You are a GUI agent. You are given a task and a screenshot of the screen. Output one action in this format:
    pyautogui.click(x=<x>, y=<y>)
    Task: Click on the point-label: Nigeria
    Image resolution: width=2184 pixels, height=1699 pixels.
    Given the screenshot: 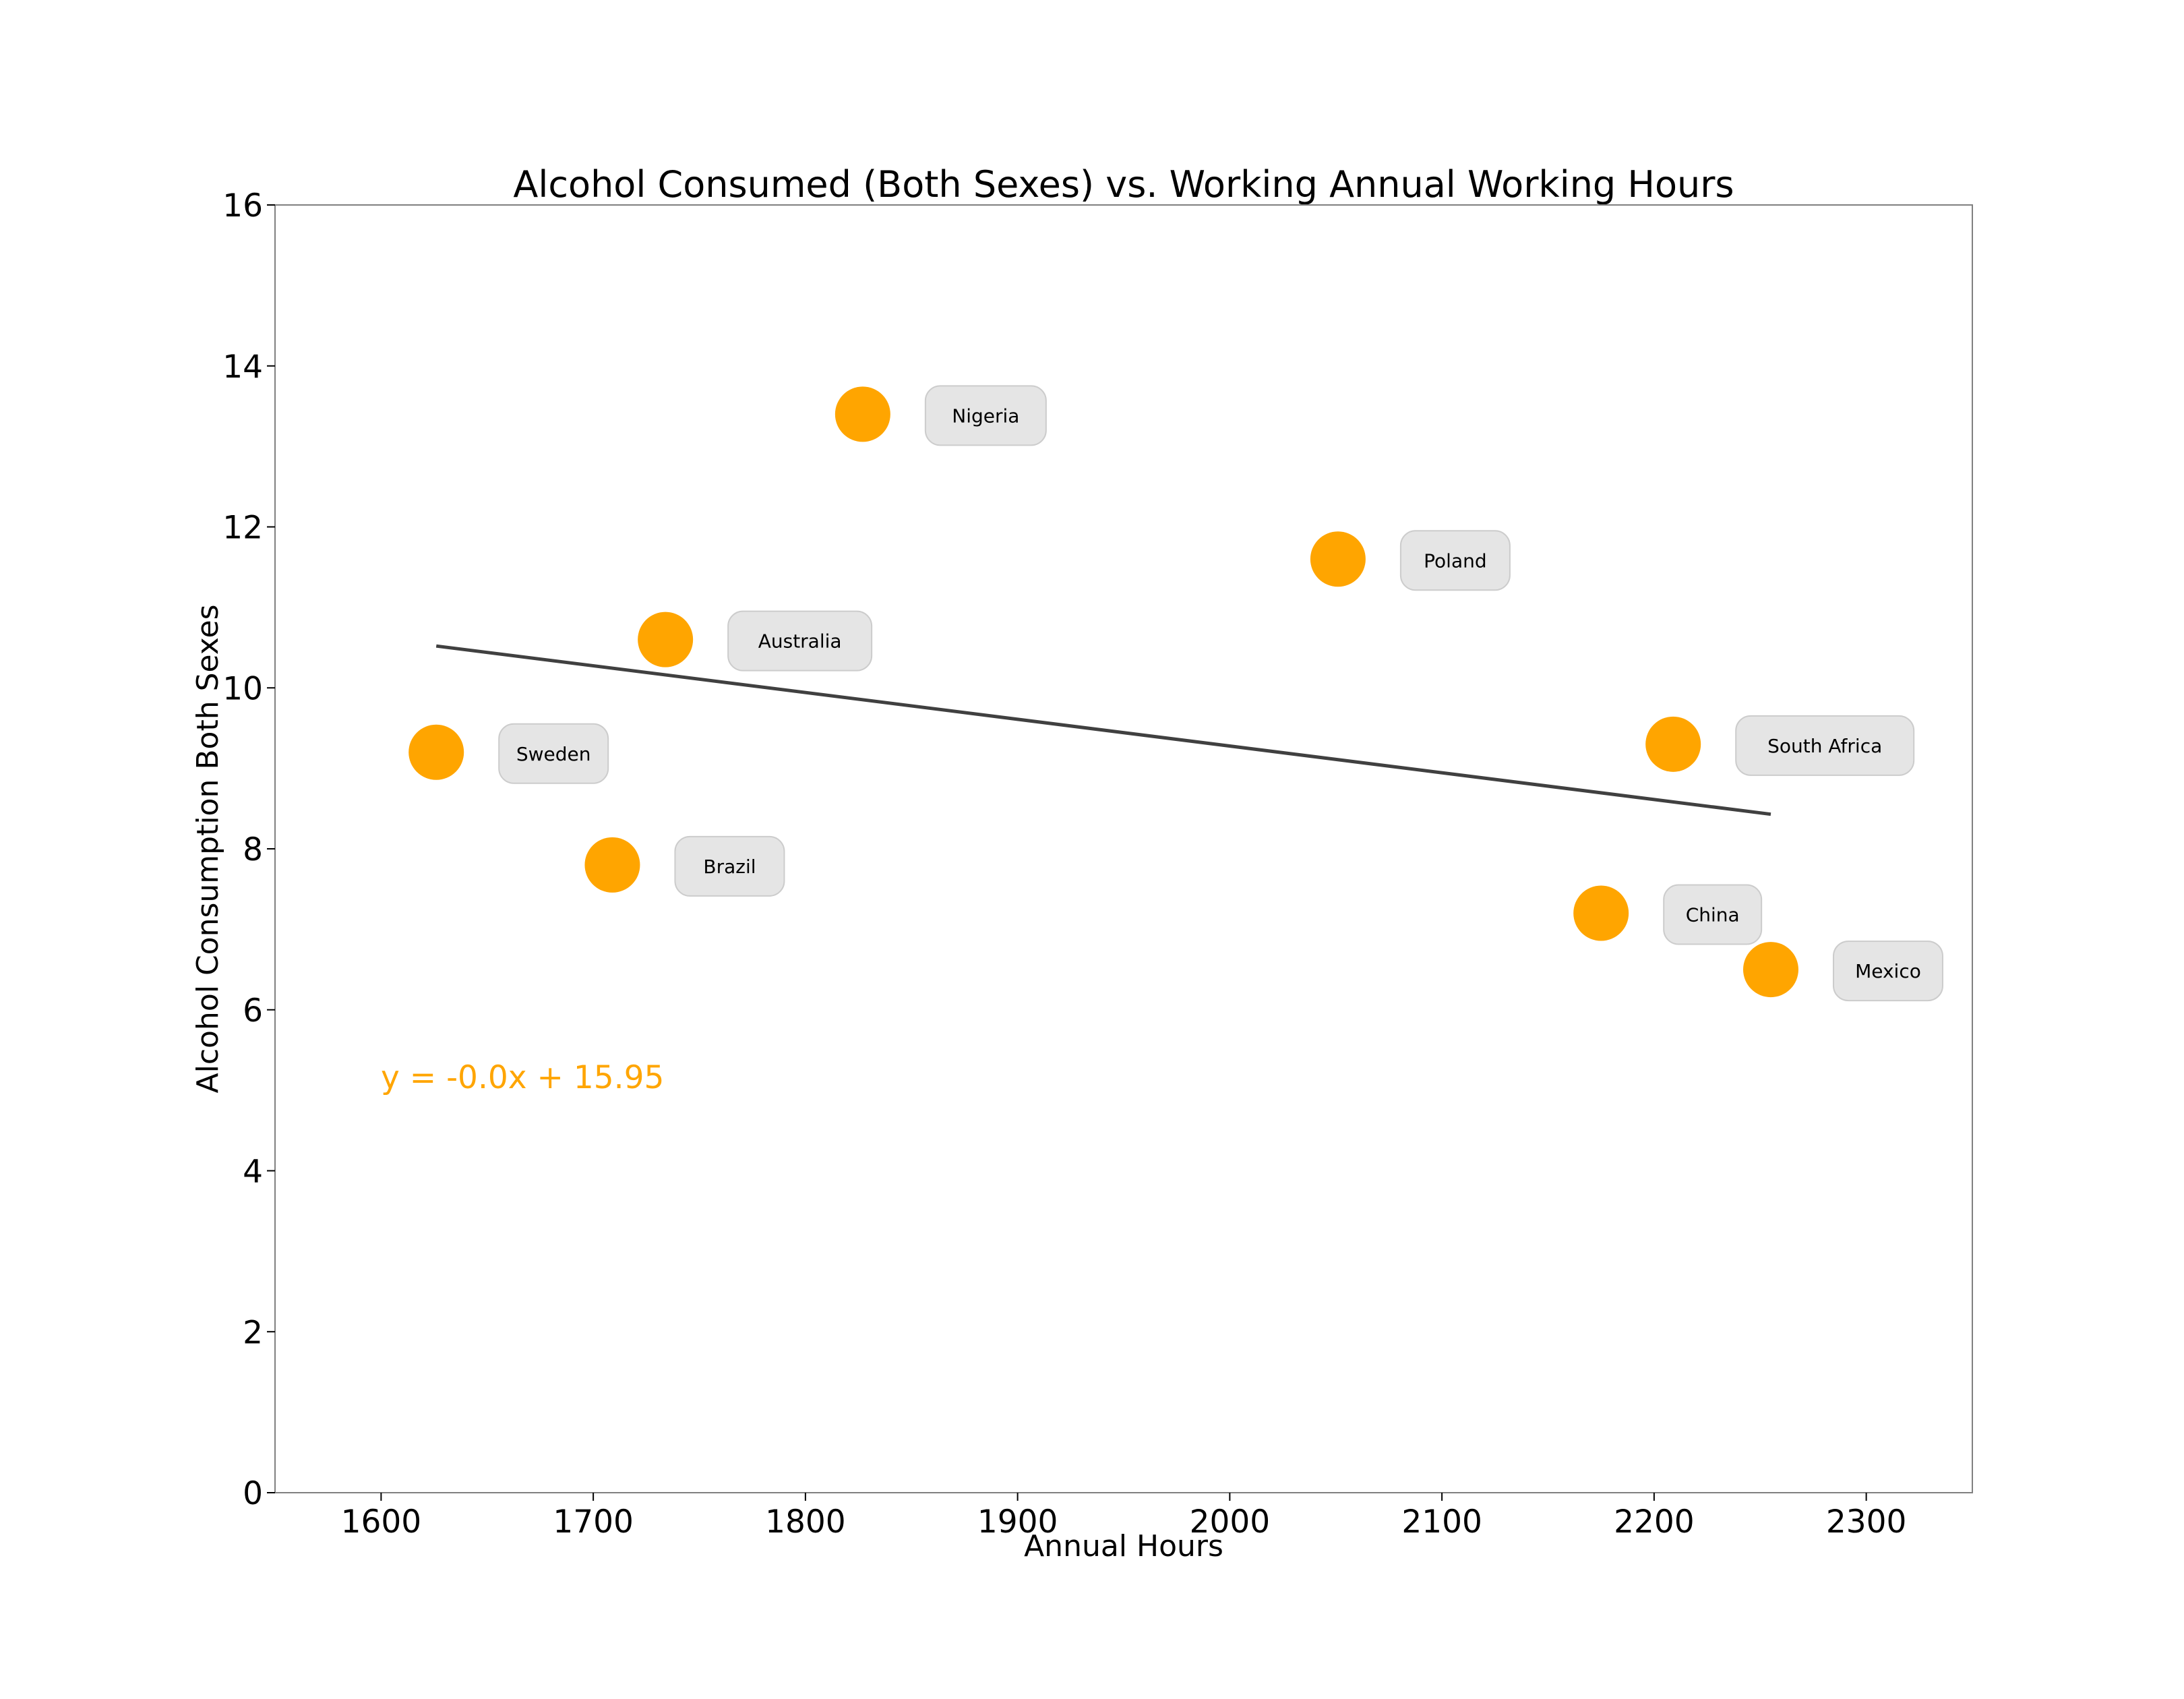 What is the action you would take?
    pyautogui.click(x=986, y=416)
    